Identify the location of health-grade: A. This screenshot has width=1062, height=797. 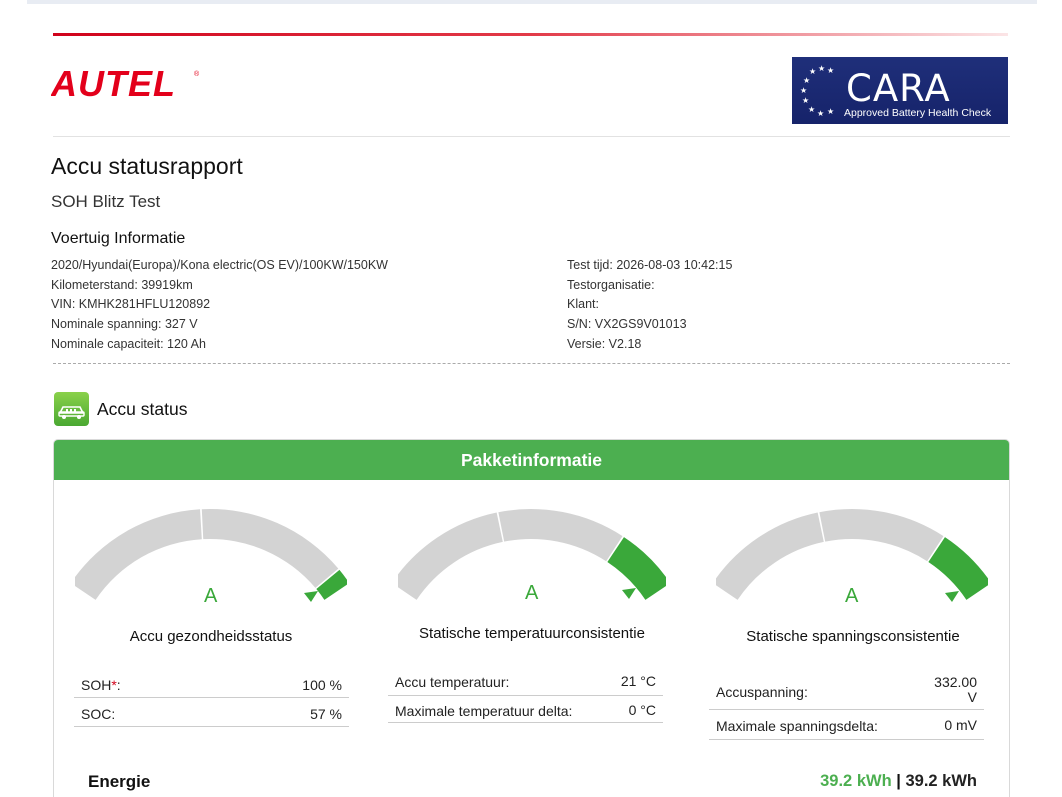
(211, 596).